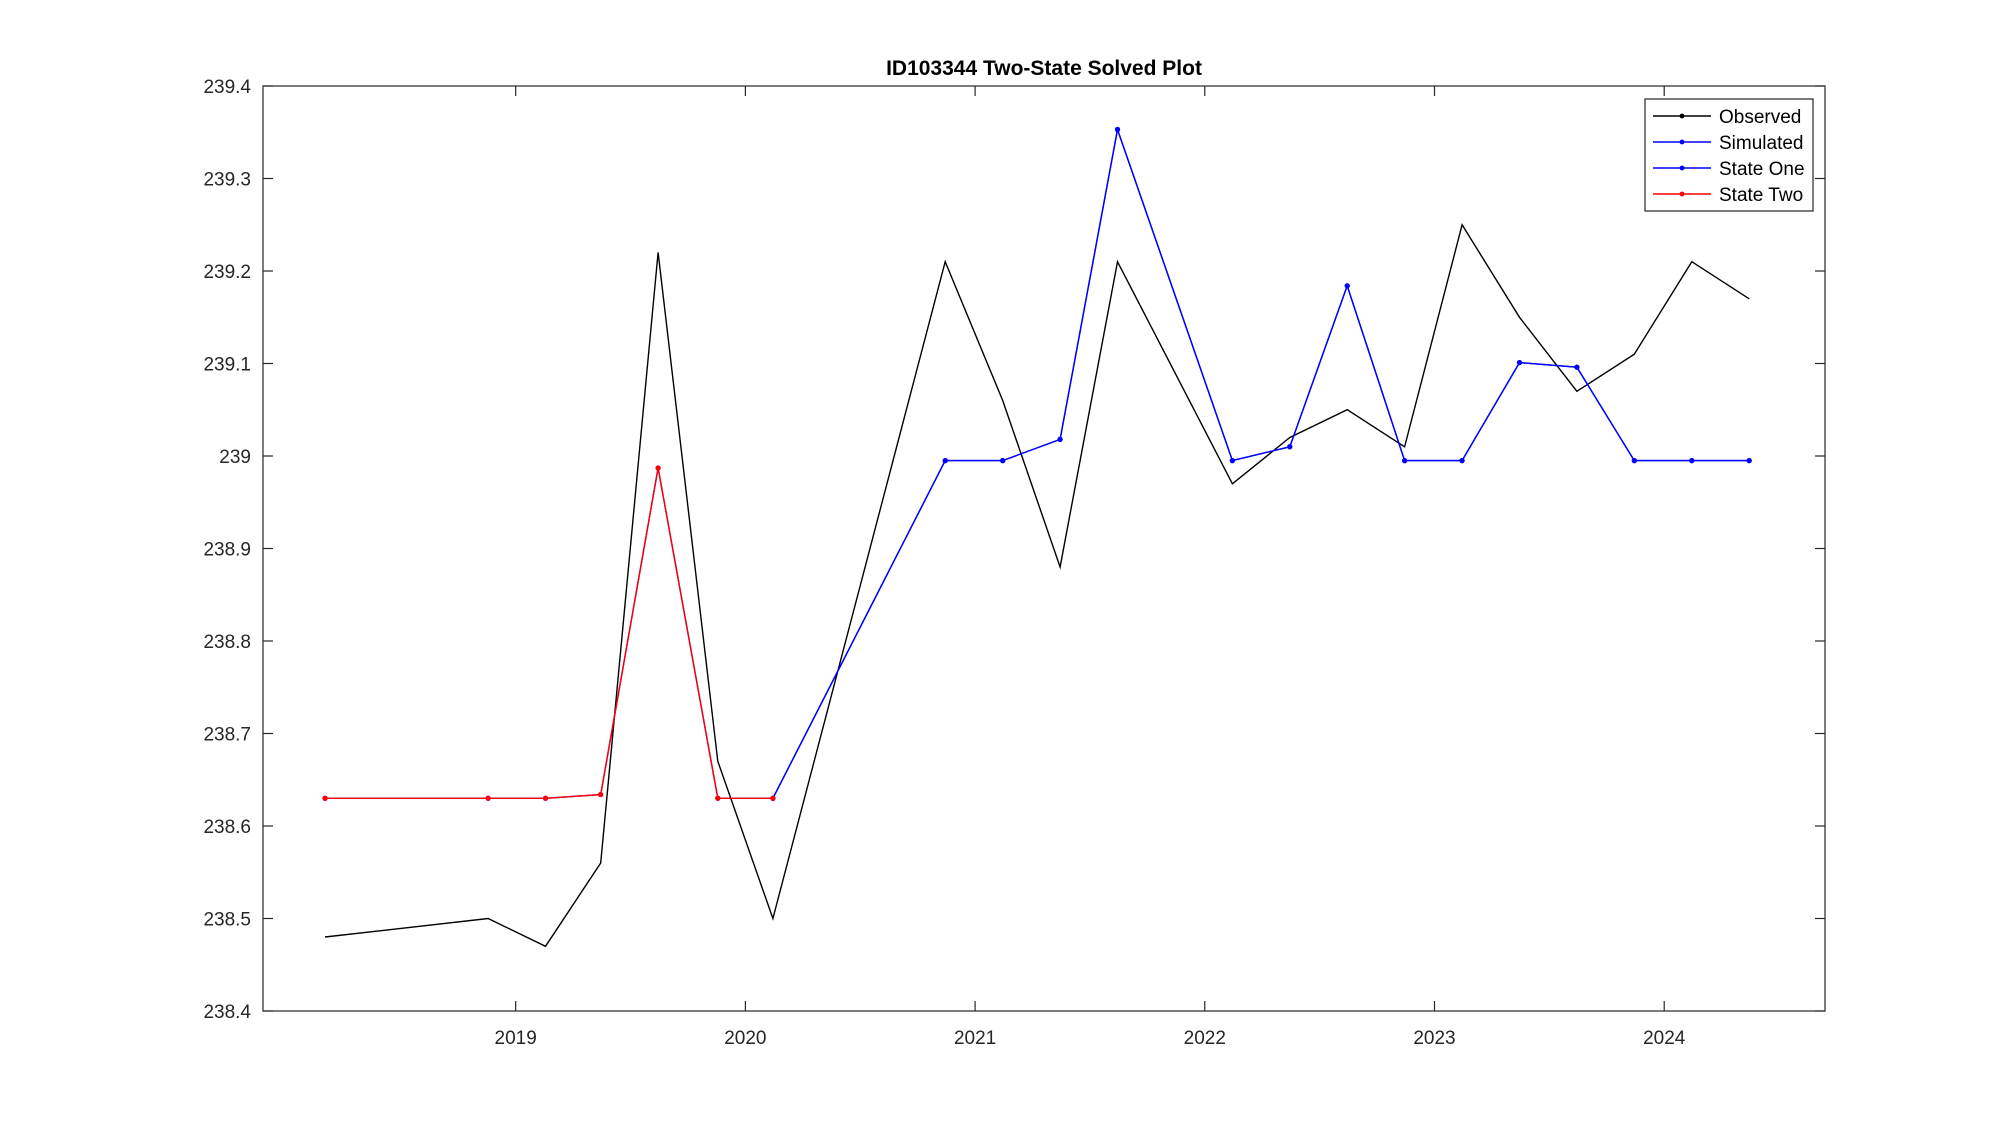 The height and width of the screenshot is (1130, 2000). Describe the element at coordinates (745, 1038) in the screenshot. I see `x-tick-label: 2020` at that location.